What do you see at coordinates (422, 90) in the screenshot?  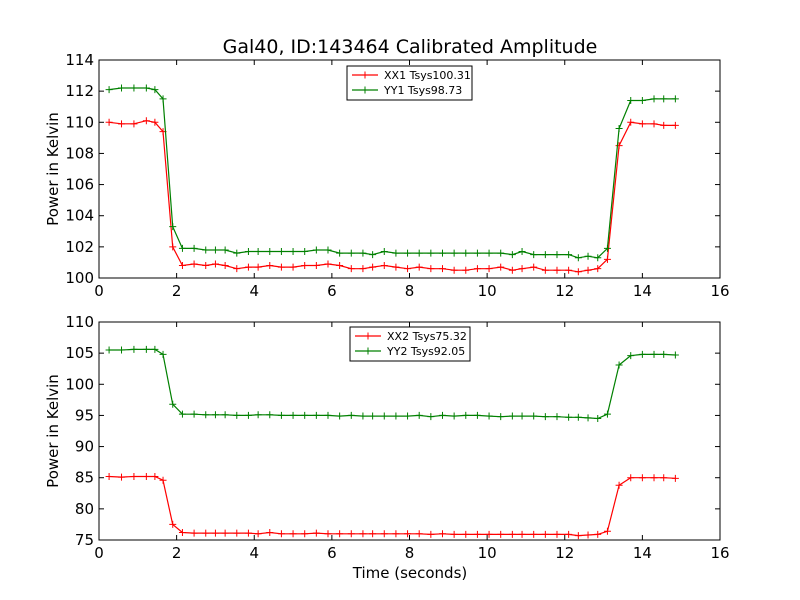 I see `legend-label: YY1 Tsys98.73` at bounding box center [422, 90].